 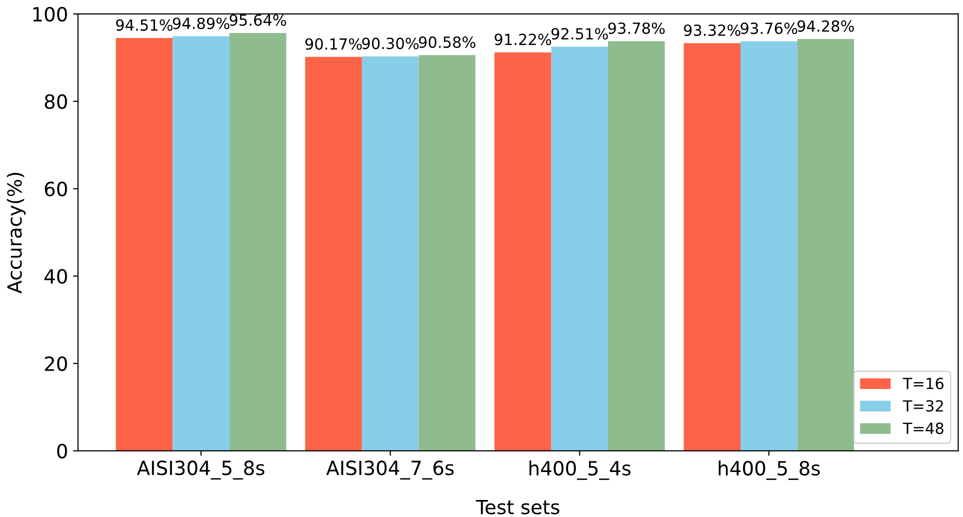 I want to click on x-tick-label: h400_5_4s, so click(x=580, y=470).